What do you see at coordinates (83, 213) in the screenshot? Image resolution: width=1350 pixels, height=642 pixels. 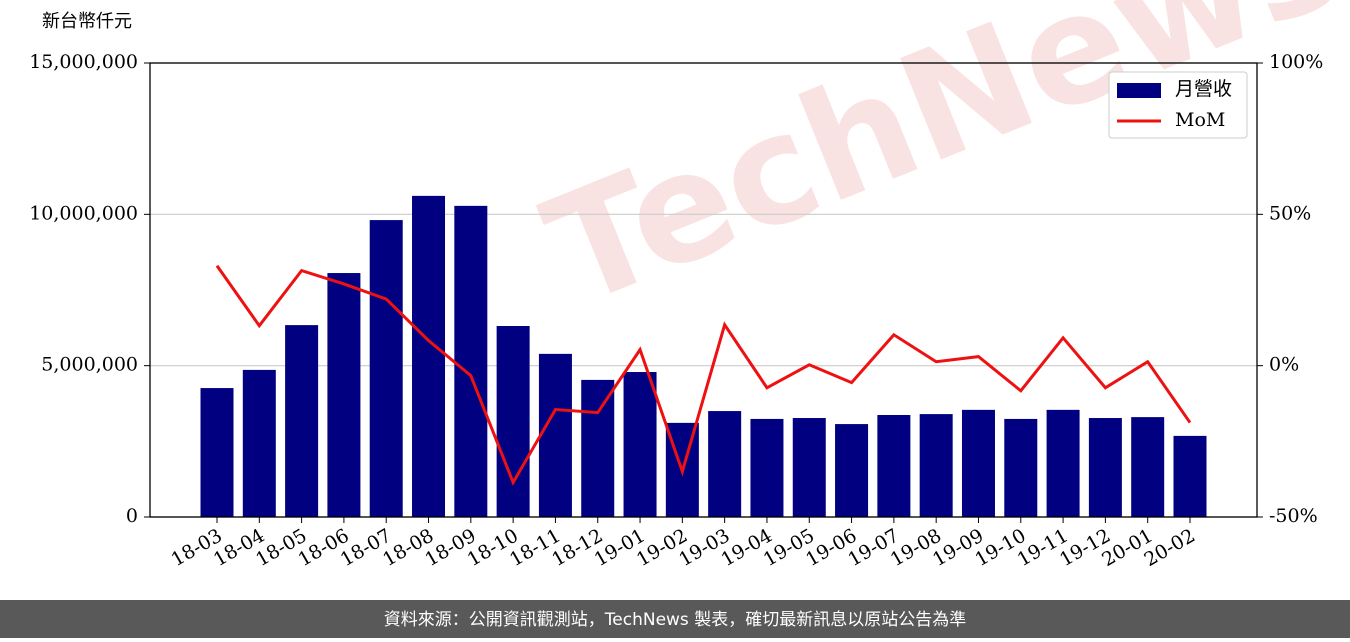 I see `y-tick-label: 10,000,000` at bounding box center [83, 213].